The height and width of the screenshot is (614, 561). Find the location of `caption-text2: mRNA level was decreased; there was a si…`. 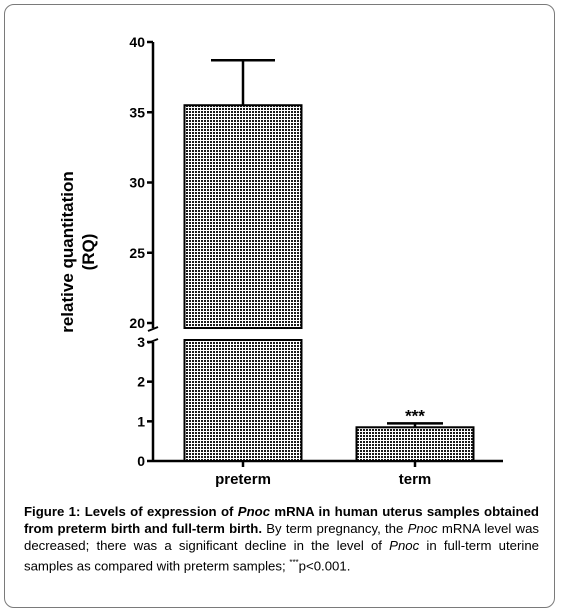

caption-text2: mRNA level was decreased; there was a si… is located at coordinates (281, 537).